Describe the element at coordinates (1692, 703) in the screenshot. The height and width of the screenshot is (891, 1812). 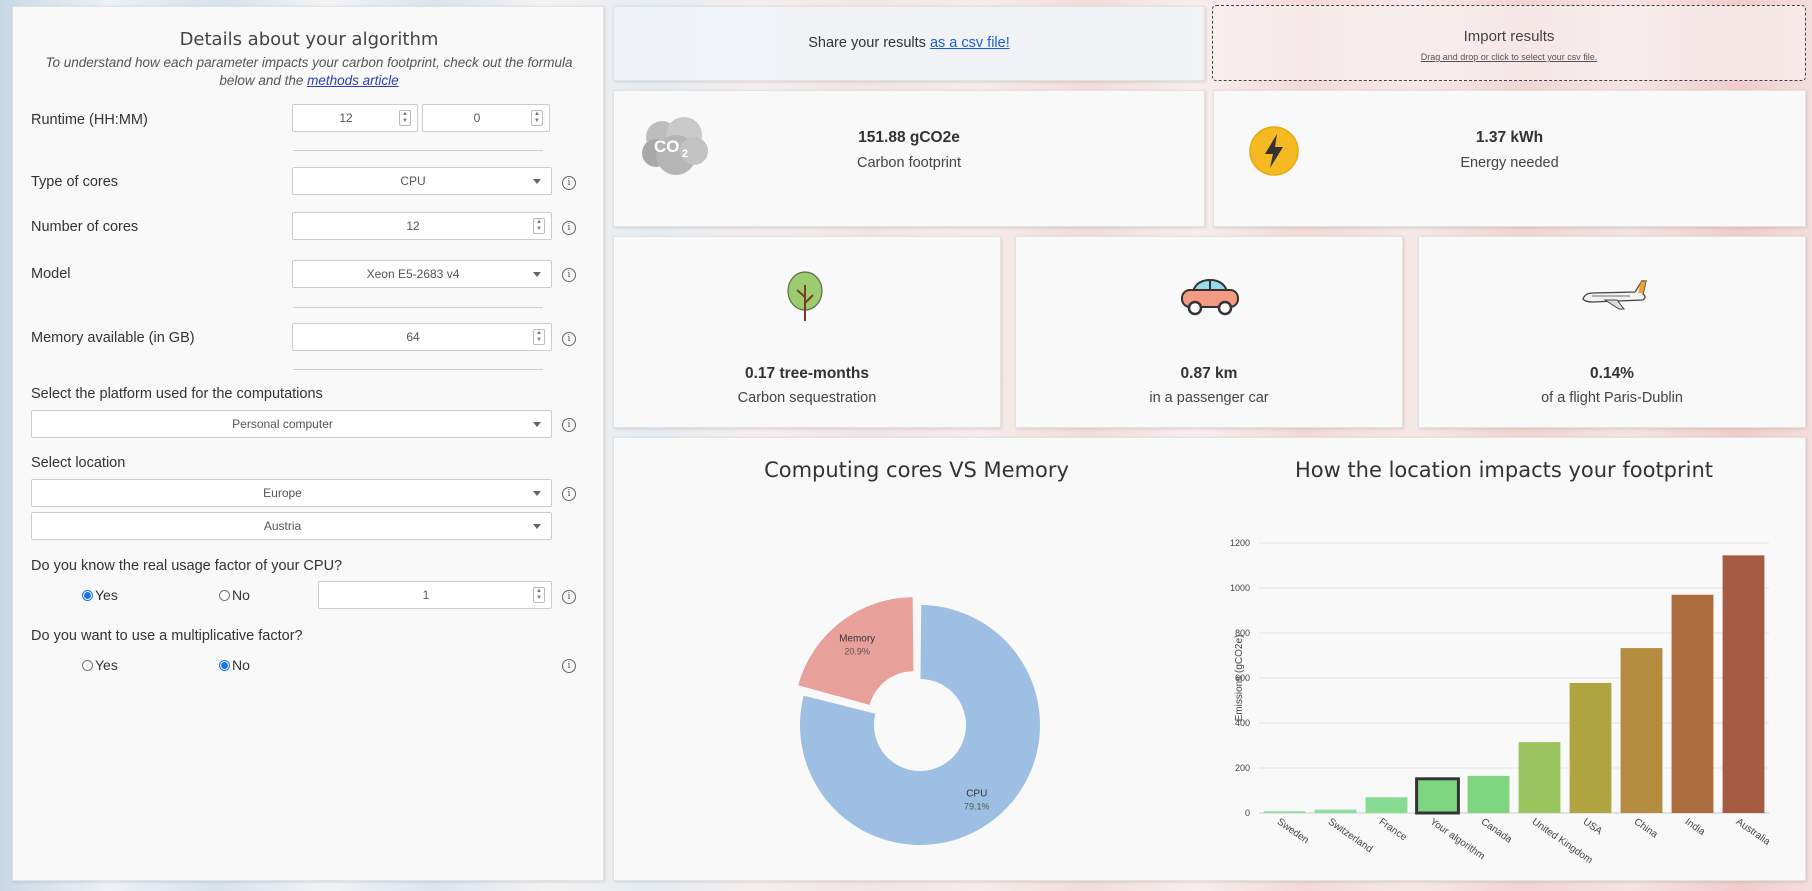
I see `bar-india` at that location.